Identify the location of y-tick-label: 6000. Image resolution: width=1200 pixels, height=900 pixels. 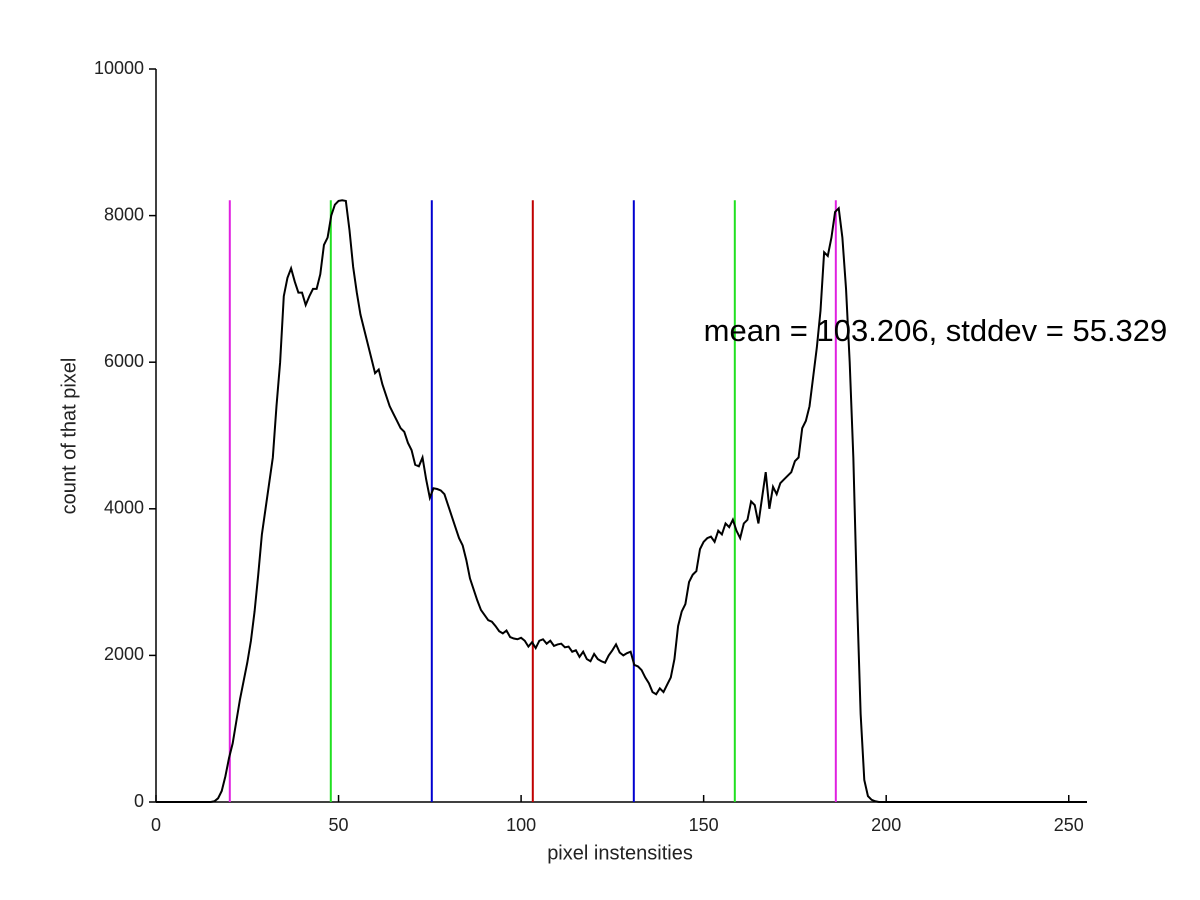
(124, 361).